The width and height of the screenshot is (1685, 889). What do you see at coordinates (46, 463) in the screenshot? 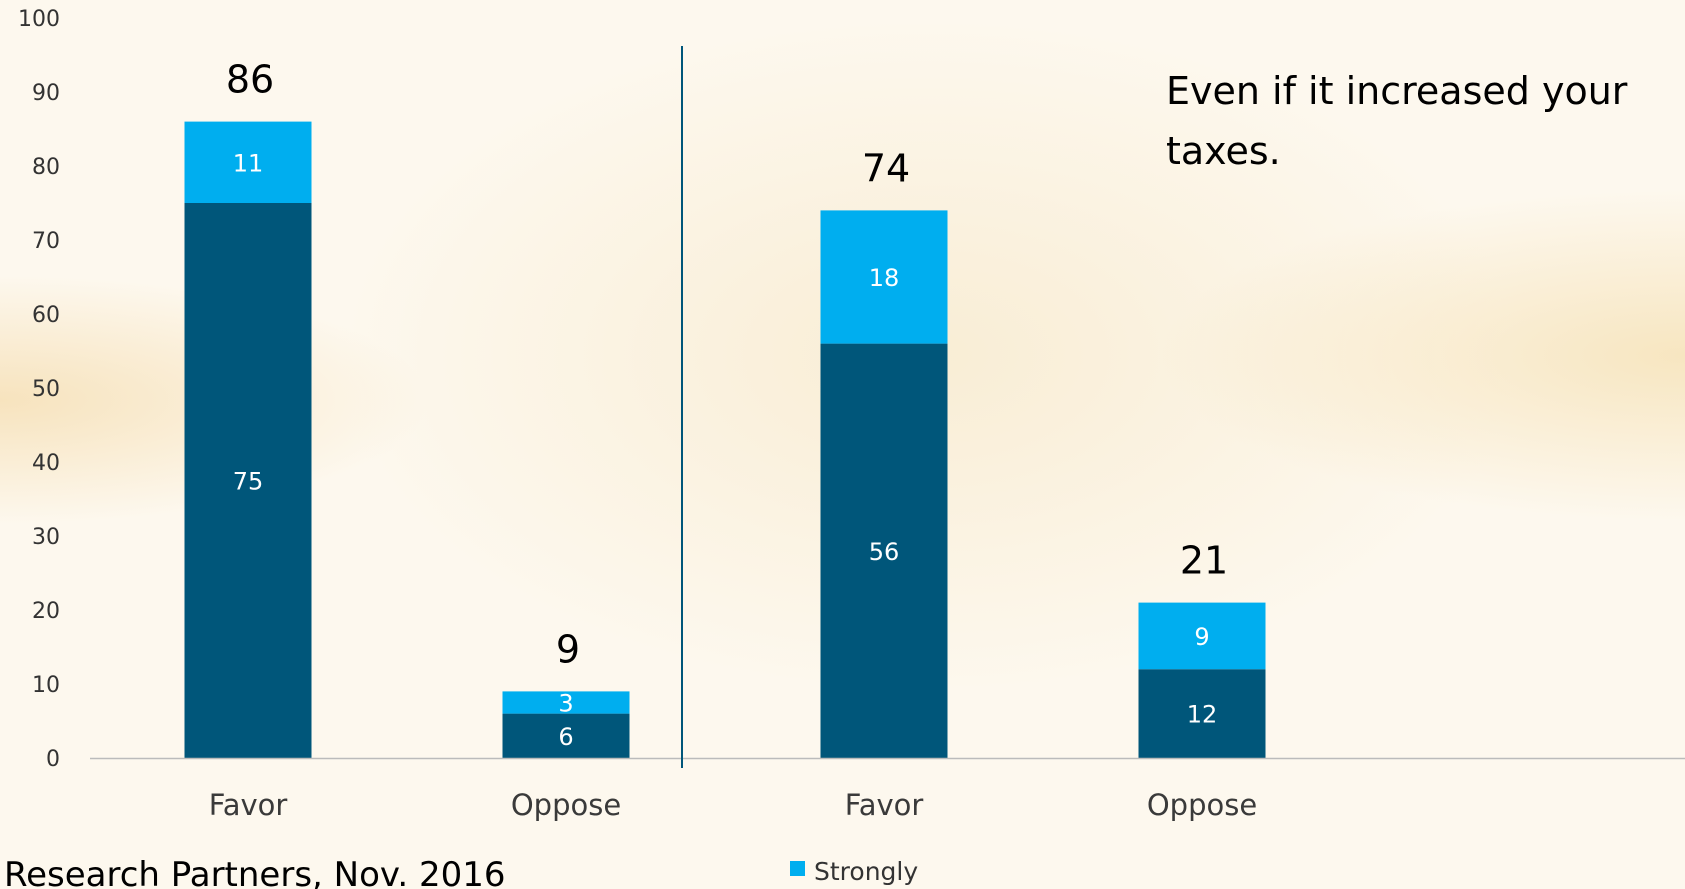
I see `y-tick-label: 40` at bounding box center [46, 463].